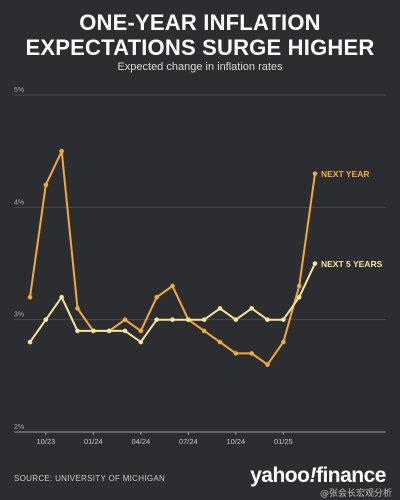 The height and width of the screenshot is (500, 400). What do you see at coordinates (93, 441) in the screenshot?
I see `x-tick-label: 01/24` at bounding box center [93, 441].